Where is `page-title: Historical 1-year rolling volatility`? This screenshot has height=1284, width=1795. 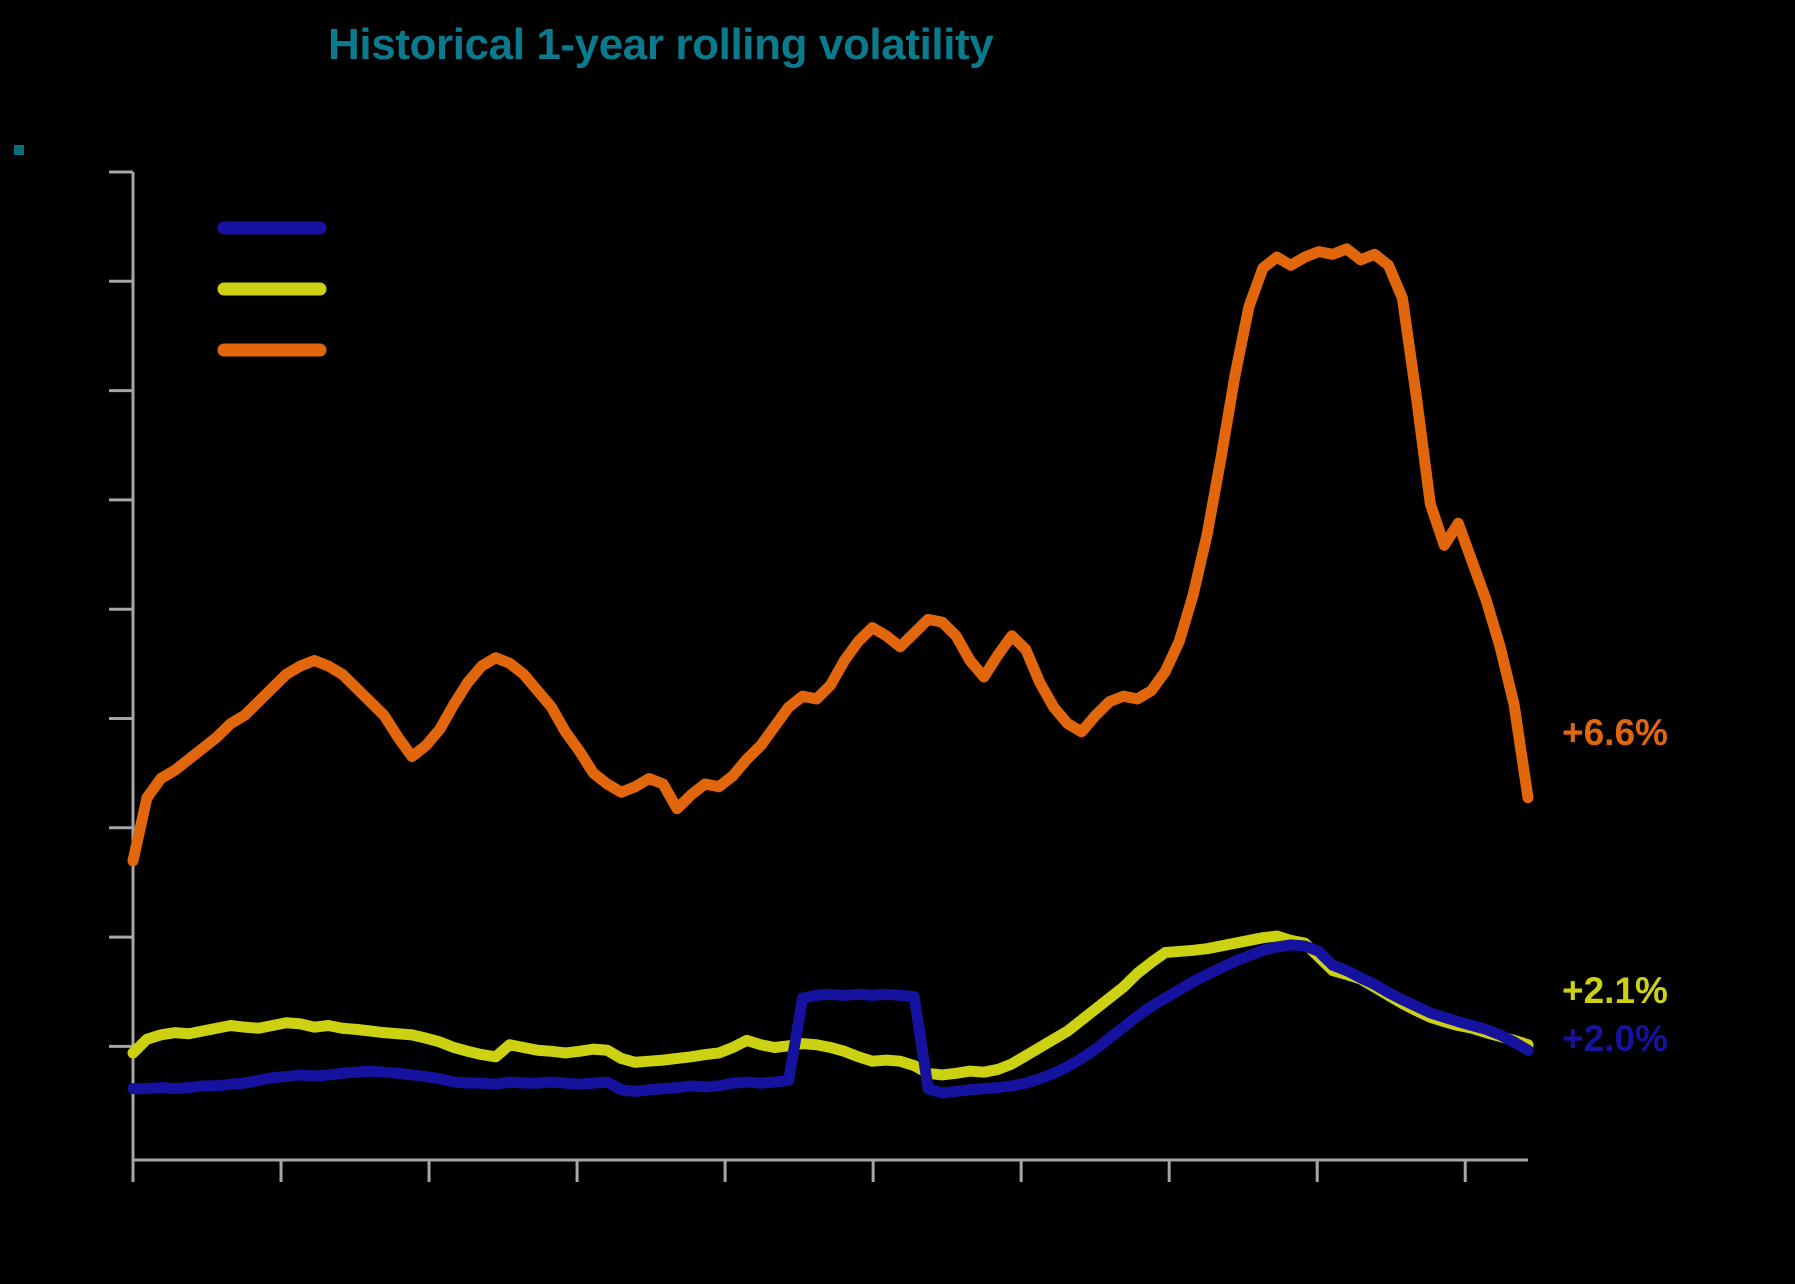
page-title: Historical 1-year rolling volatility is located at coordinates (661, 44).